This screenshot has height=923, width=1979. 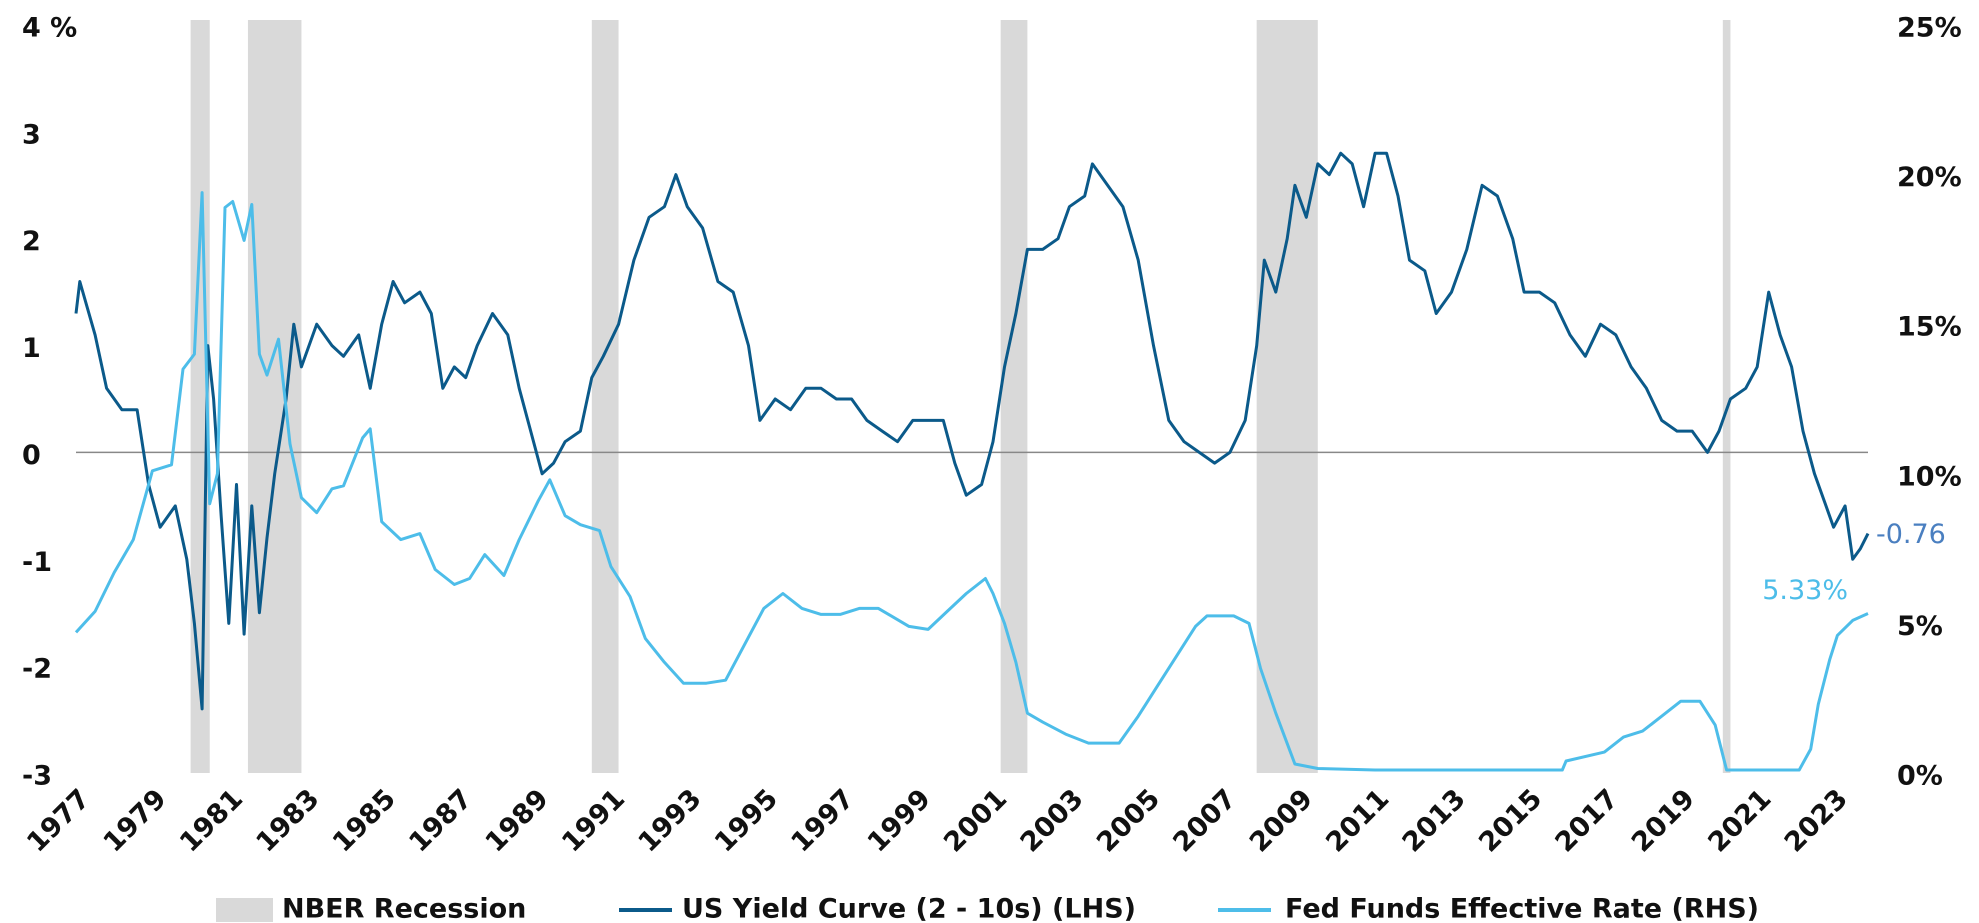 What do you see at coordinates (1911, 534) in the screenshot?
I see `end-label: -0.76` at bounding box center [1911, 534].